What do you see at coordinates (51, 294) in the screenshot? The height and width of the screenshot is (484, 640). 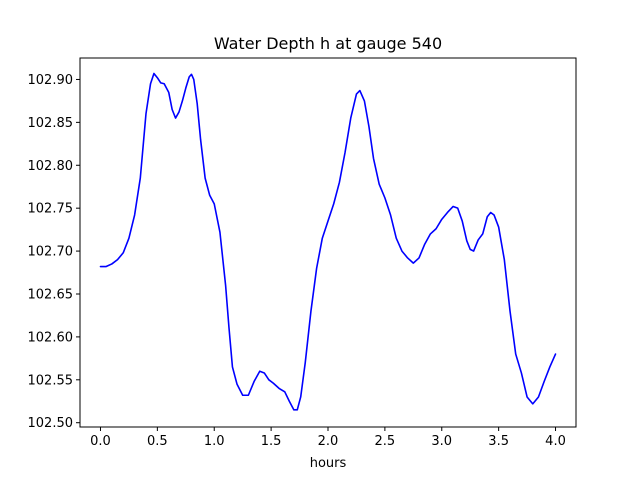 I see `y-tick-label: 102.65` at bounding box center [51, 294].